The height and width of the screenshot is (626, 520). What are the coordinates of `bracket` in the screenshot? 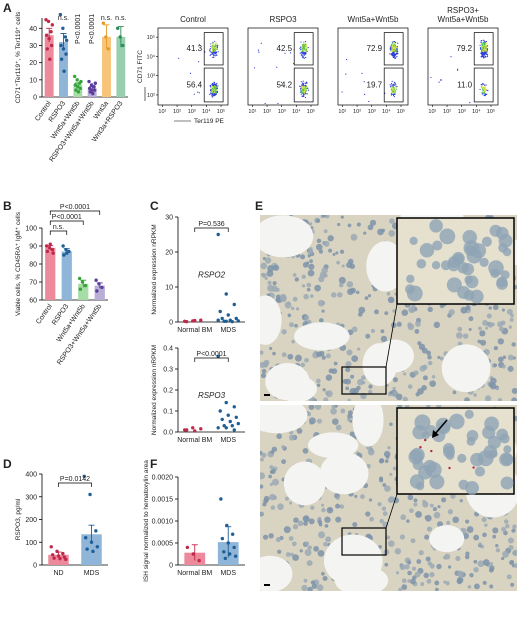 It's located at (58, 232).